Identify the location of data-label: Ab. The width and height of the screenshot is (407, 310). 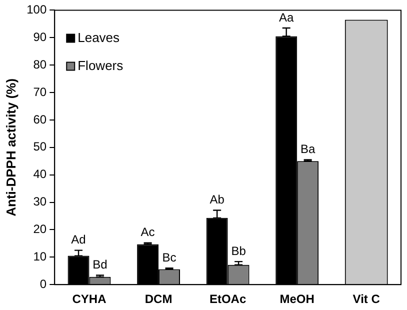
(217, 199).